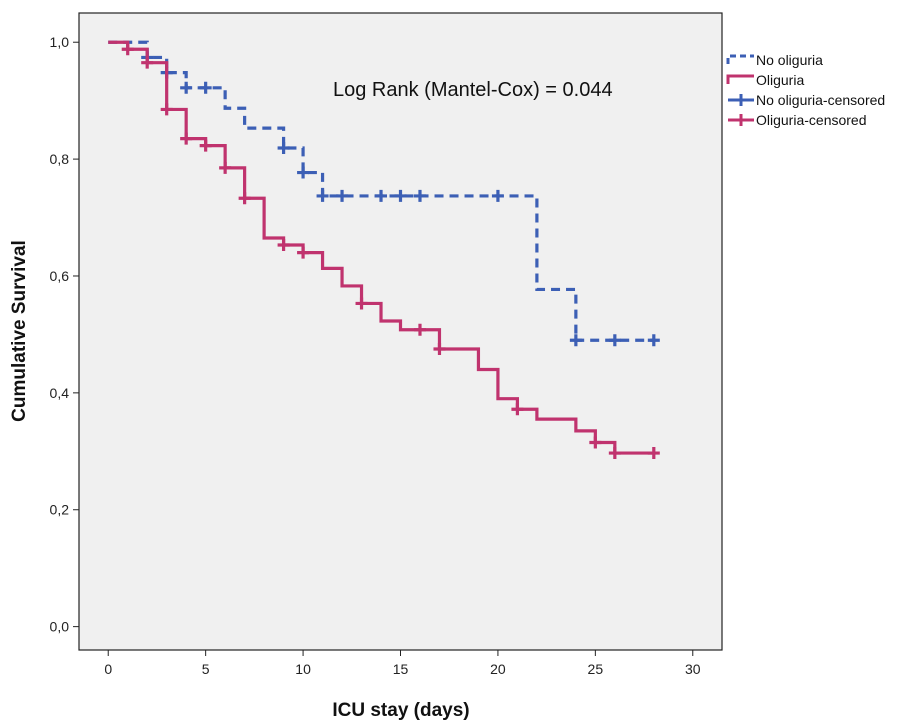 This screenshot has height=727, width=918. Describe the element at coordinates (596, 669) in the screenshot. I see `x-tick-label: 25` at that location.